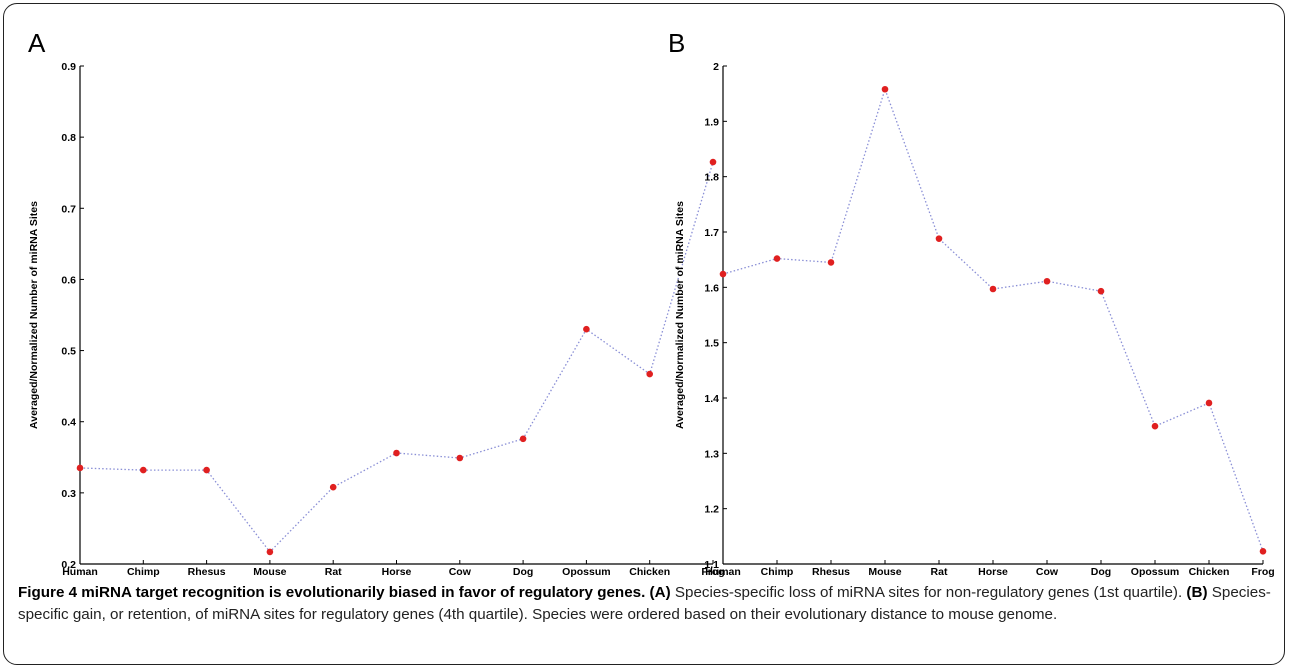 The height and width of the screenshot is (671, 1290). I want to click on y-tick-label: 0.2, so click(68, 565).